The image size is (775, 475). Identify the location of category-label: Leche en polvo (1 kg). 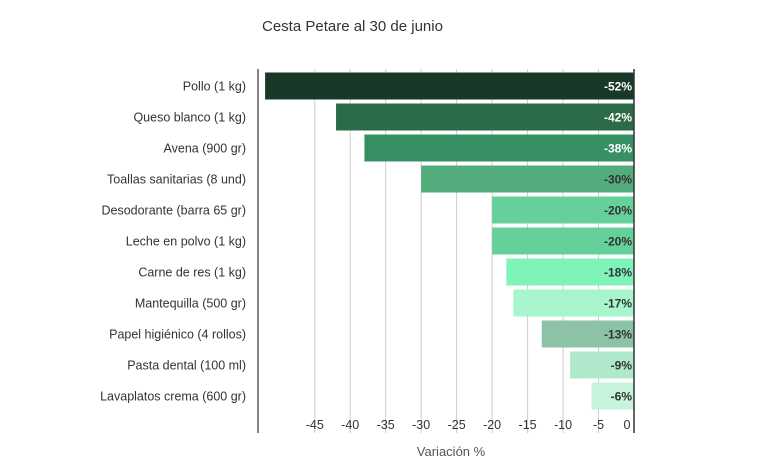
(186, 242).